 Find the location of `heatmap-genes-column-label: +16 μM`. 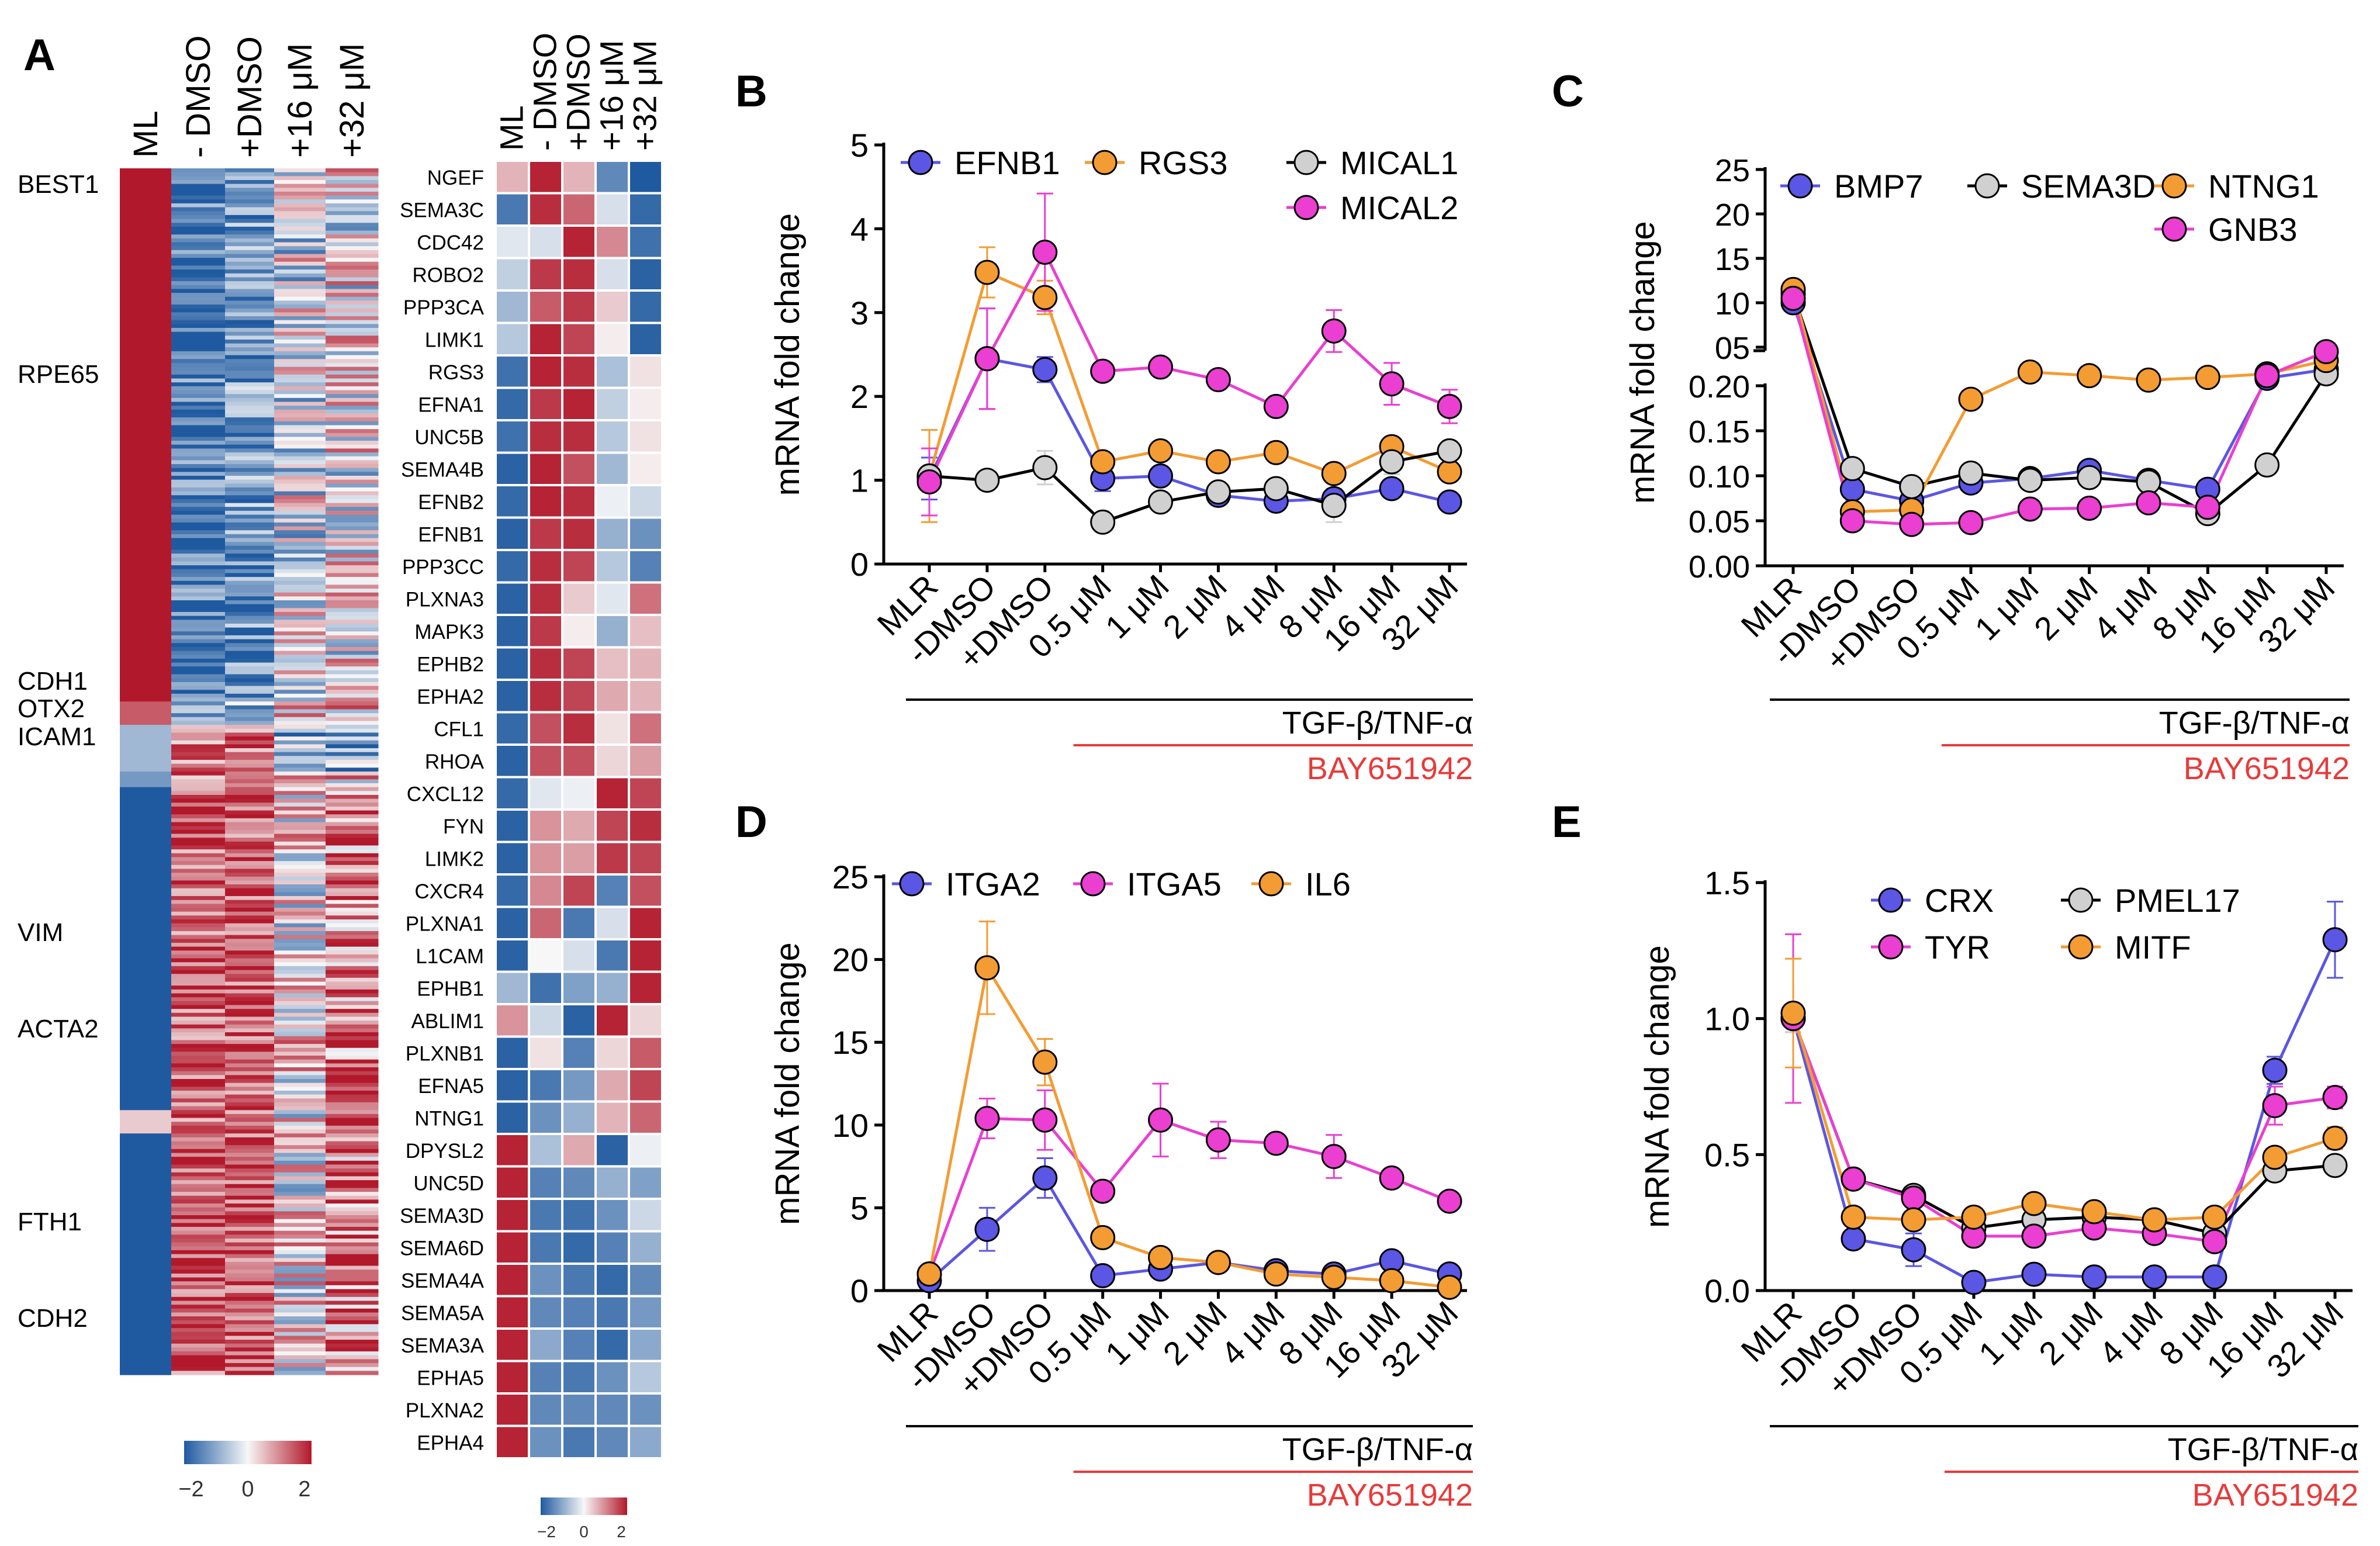

heatmap-genes-column-label: +16 μM is located at coordinates (611, 95).